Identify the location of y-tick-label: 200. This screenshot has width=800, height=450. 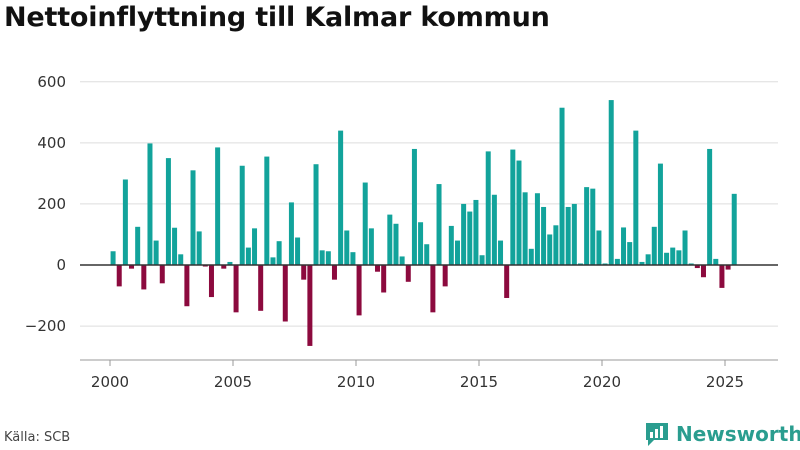
(51, 204).